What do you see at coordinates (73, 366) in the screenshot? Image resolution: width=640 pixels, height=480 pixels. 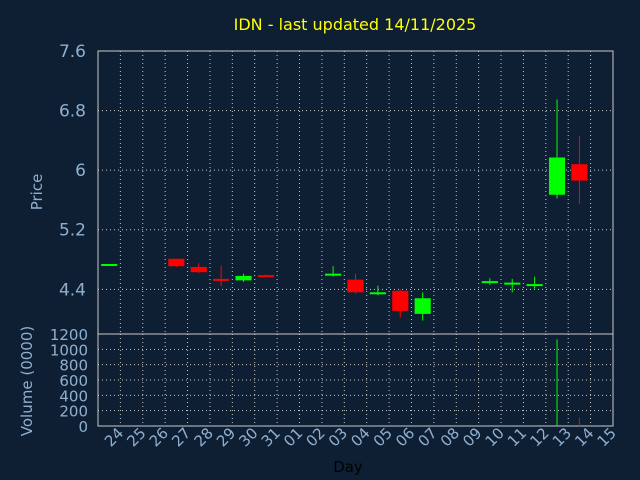 I see `volume-tick-label: 800` at bounding box center [73, 366].